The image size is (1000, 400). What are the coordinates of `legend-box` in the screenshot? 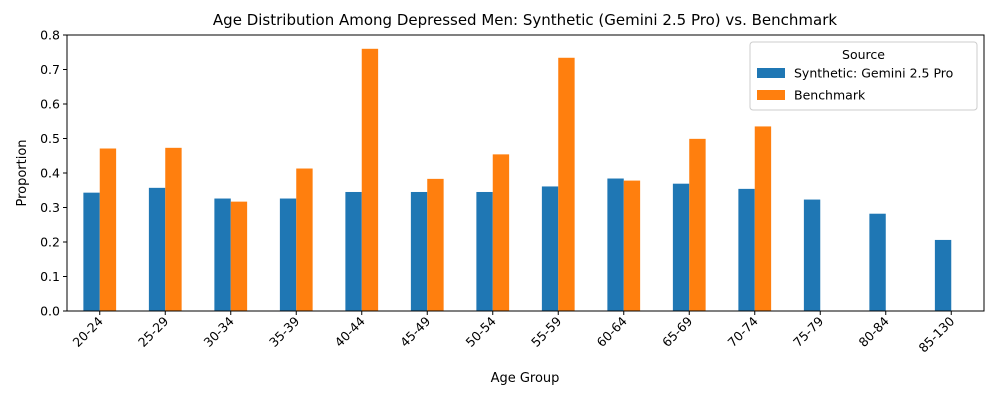 It's located at (863, 76).